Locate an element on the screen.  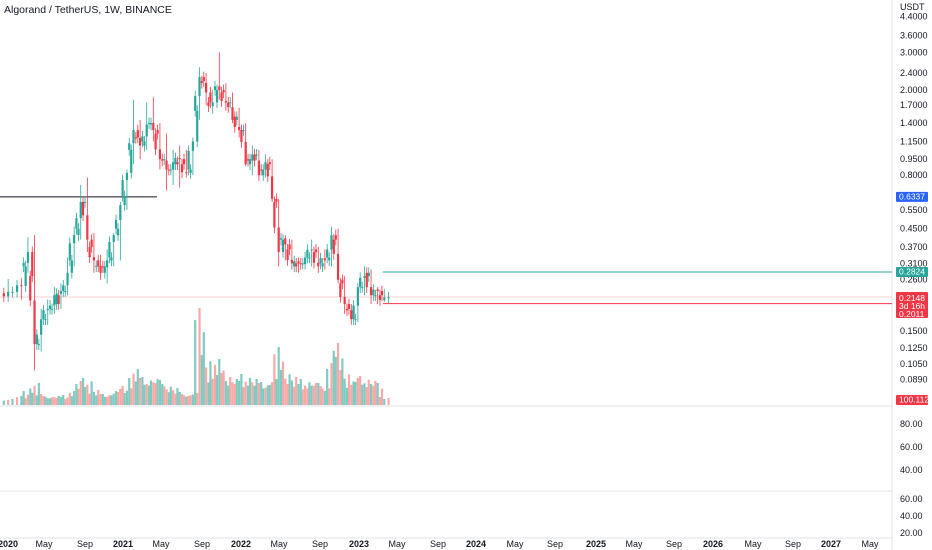
last-price-tag-bg is located at coordinates (912, 305).